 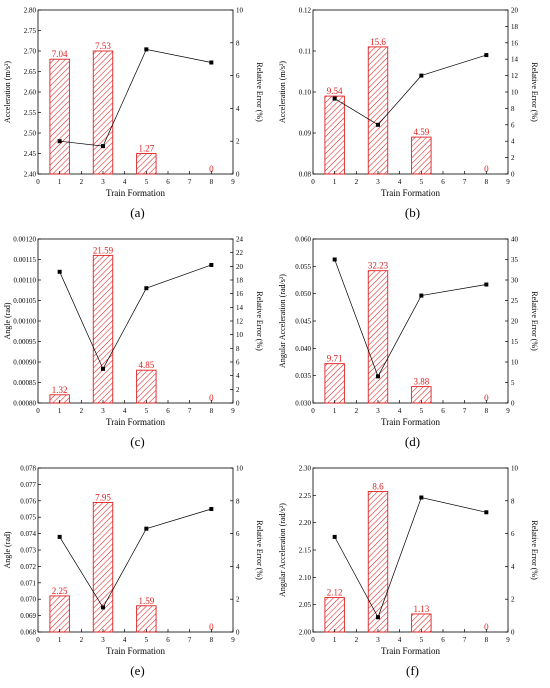 What do you see at coordinates (28, 633) in the screenshot?
I see `y-tick-label: 0.068` at bounding box center [28, 633].